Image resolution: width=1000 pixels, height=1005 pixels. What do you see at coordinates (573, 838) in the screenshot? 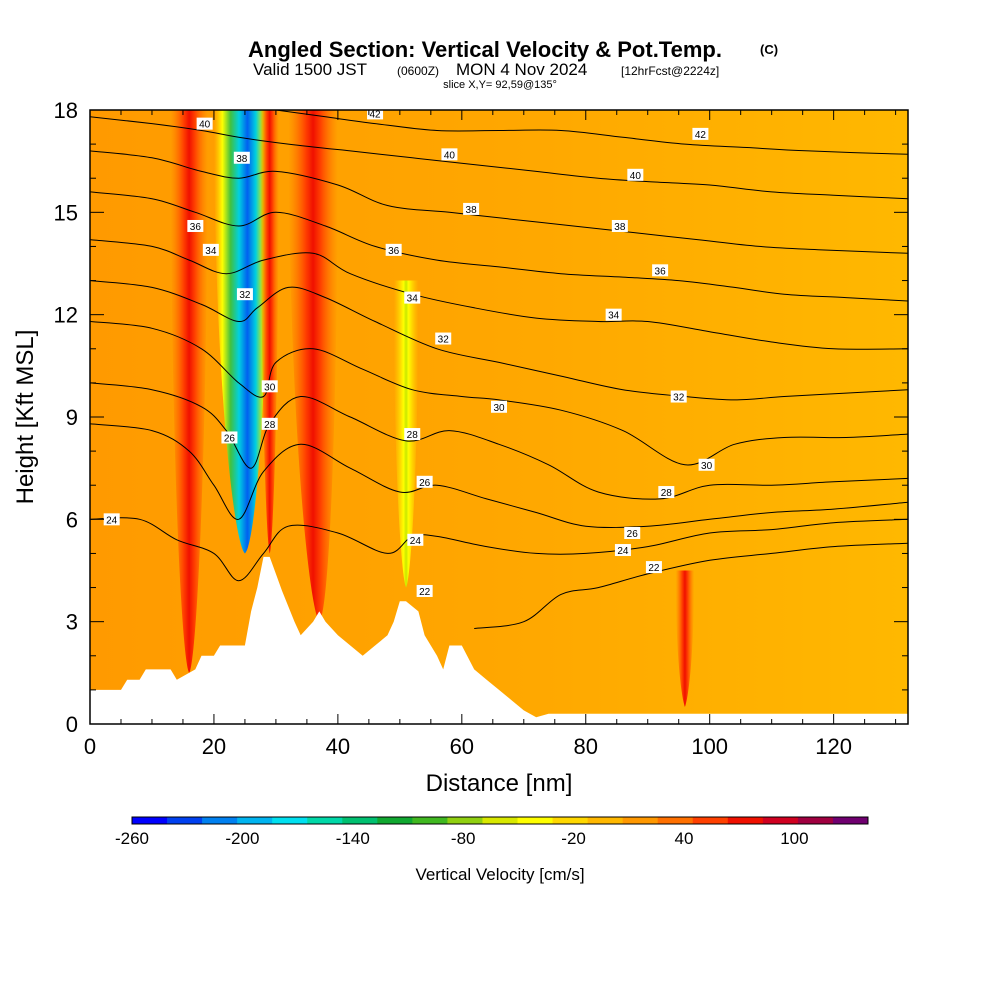
I see `colorbar-tick-label: -20` at bounding box center [573, 838].